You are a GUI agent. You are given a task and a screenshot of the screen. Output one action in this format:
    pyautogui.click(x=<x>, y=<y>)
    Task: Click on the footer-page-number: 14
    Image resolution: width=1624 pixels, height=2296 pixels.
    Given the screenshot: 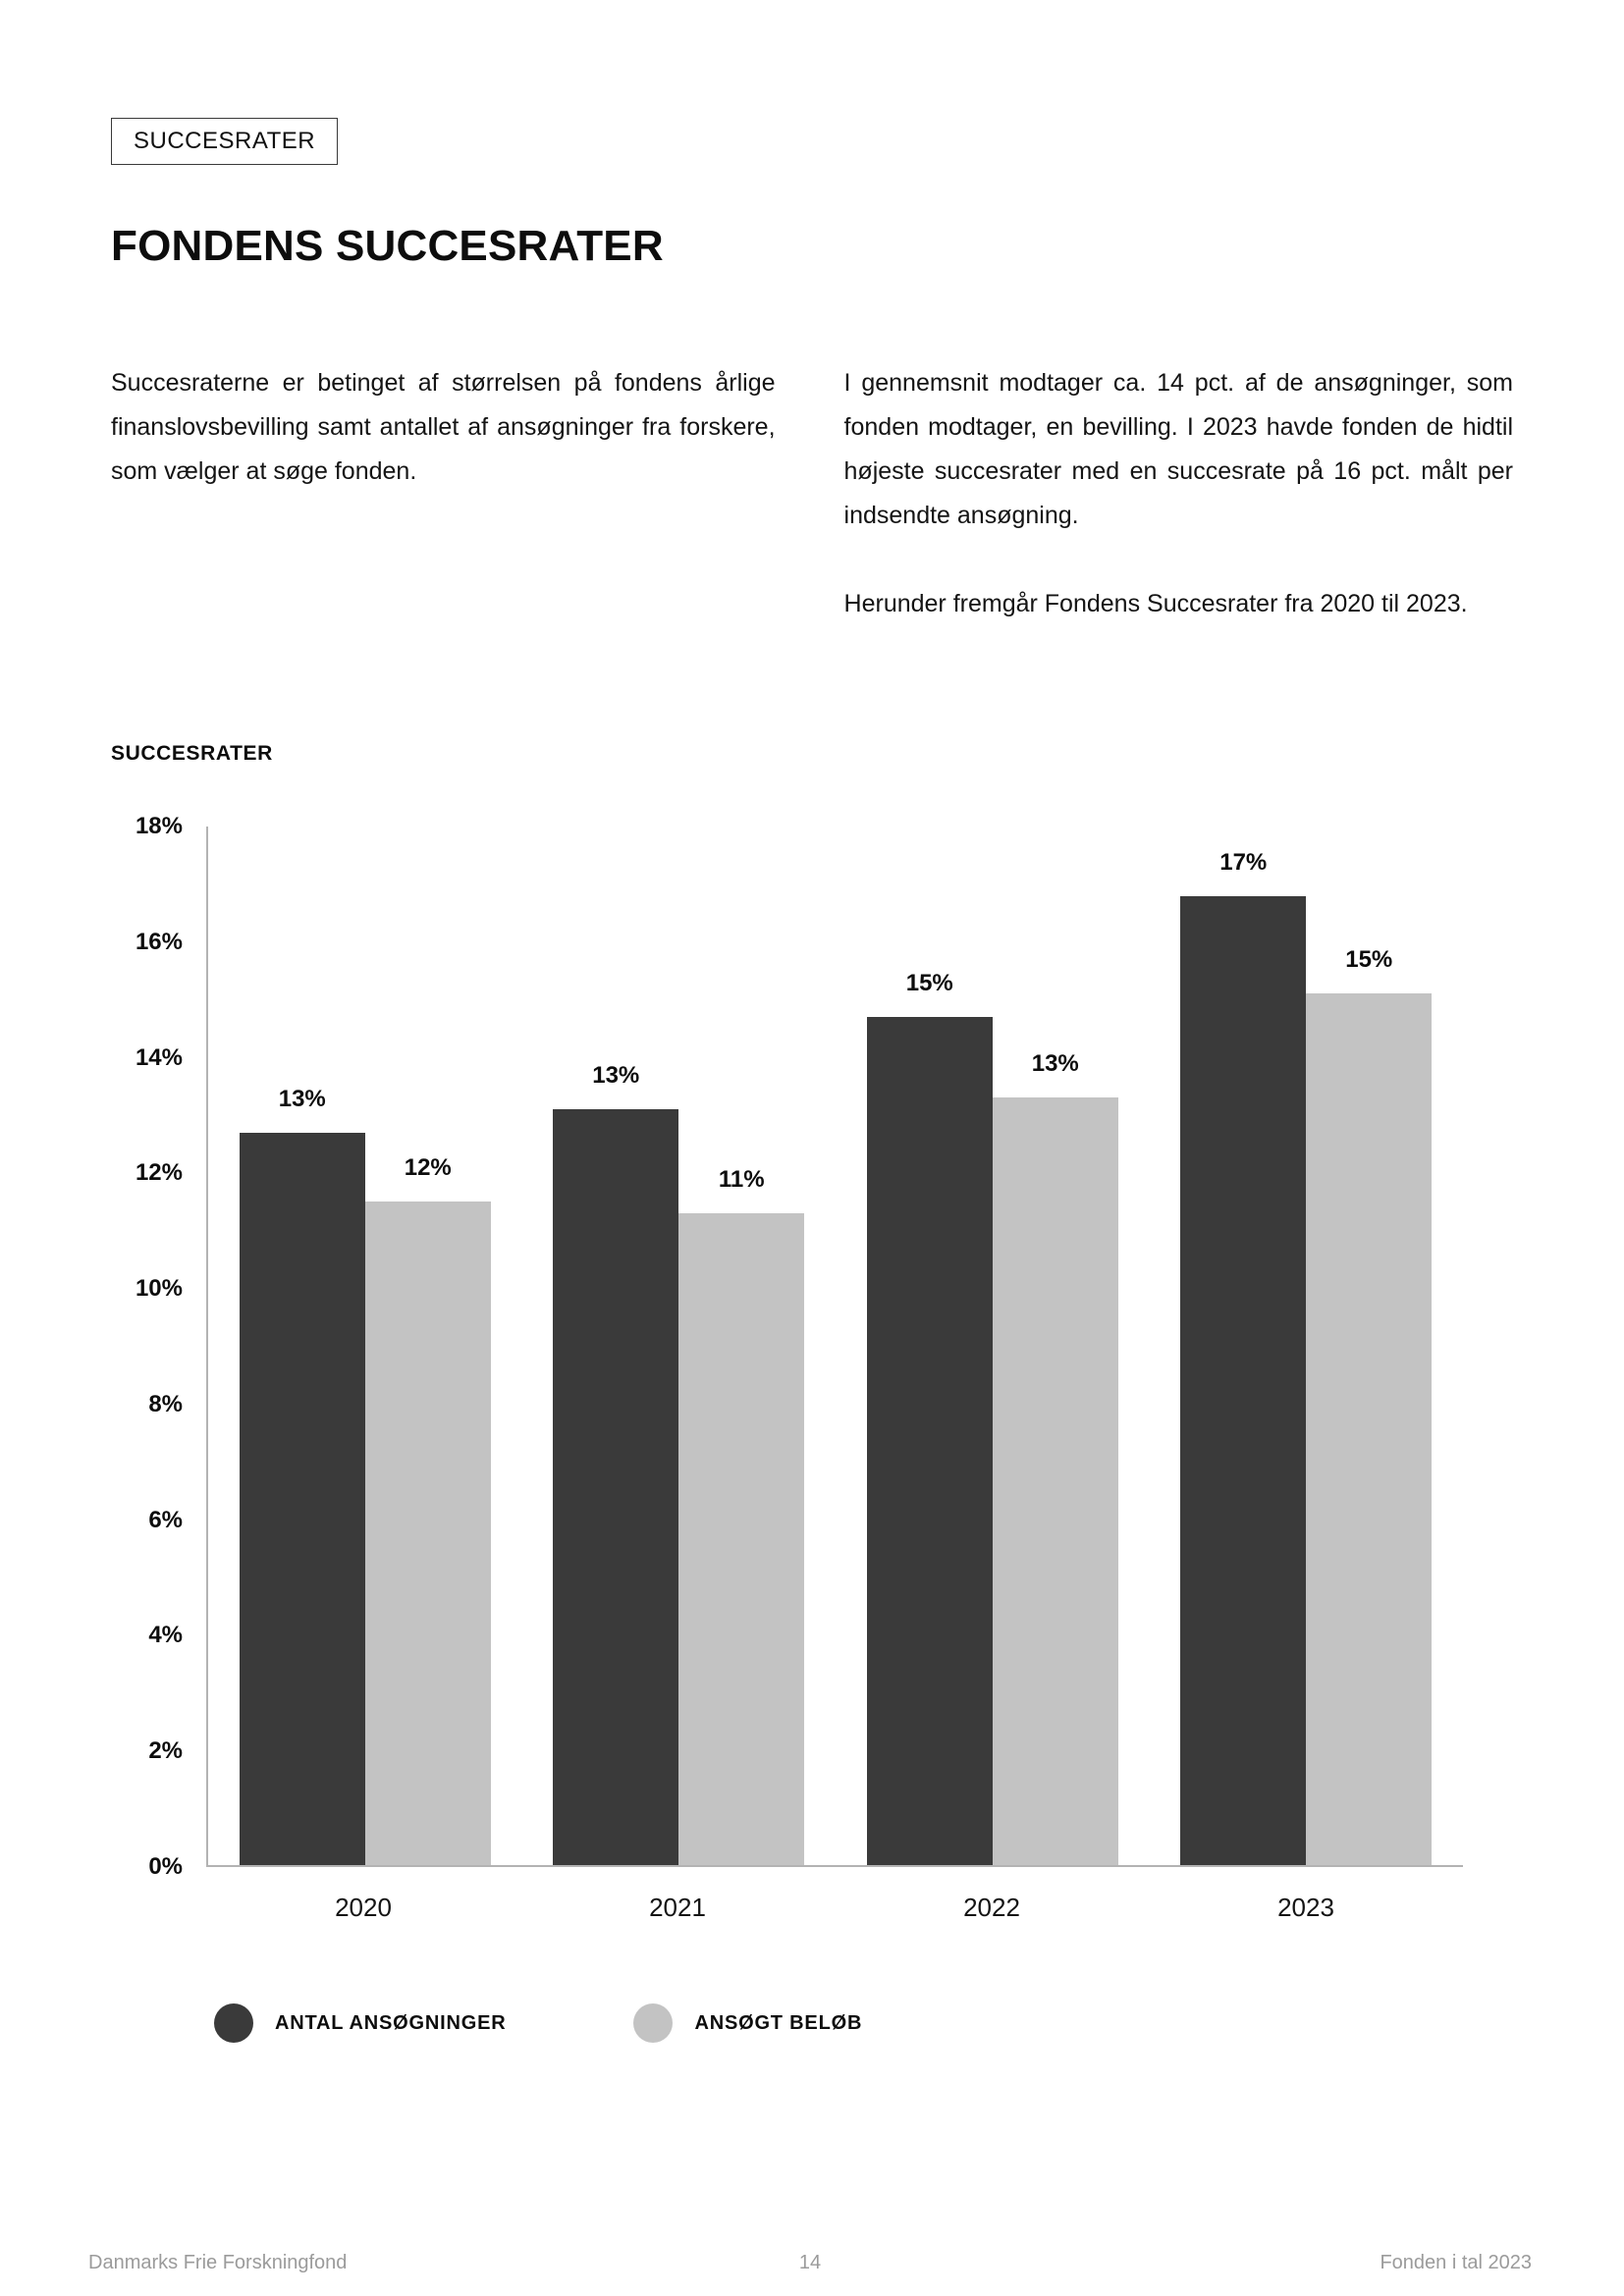 What is the action you would take?
    pyautogui.click(x=810, y=2263)
    